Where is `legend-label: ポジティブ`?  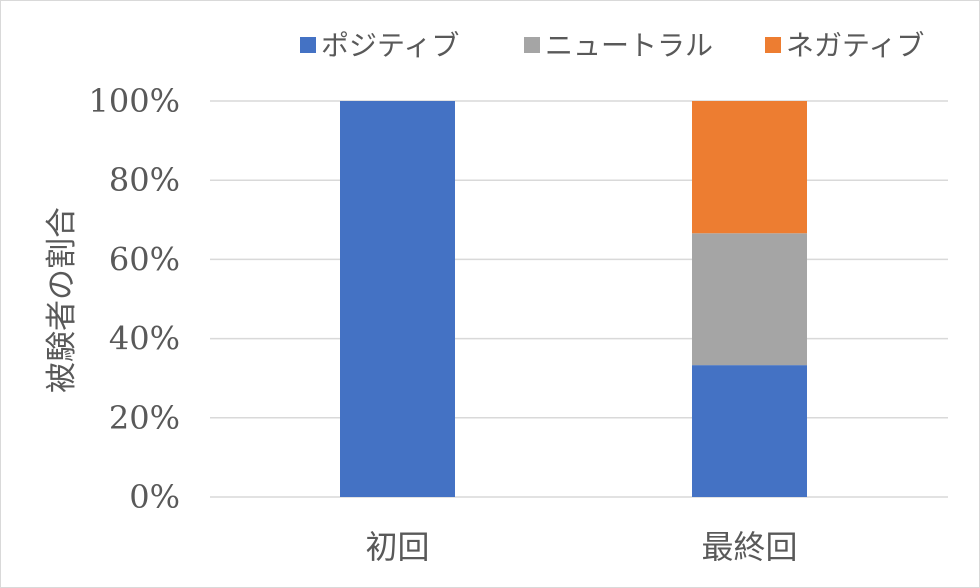
legend-label: ポジティブ is located at coordinates (390, 45).